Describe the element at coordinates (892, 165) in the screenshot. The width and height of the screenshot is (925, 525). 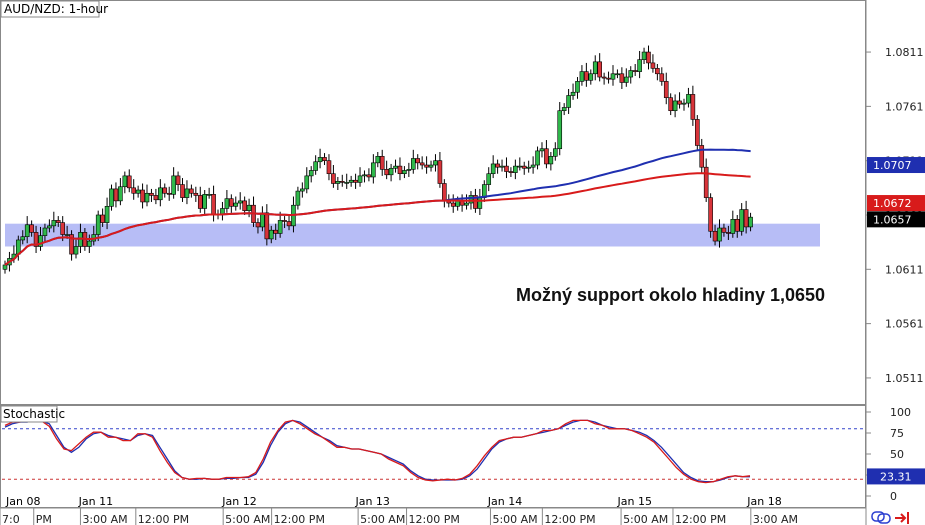
I see `price-label-text: 1.0707` at that location.